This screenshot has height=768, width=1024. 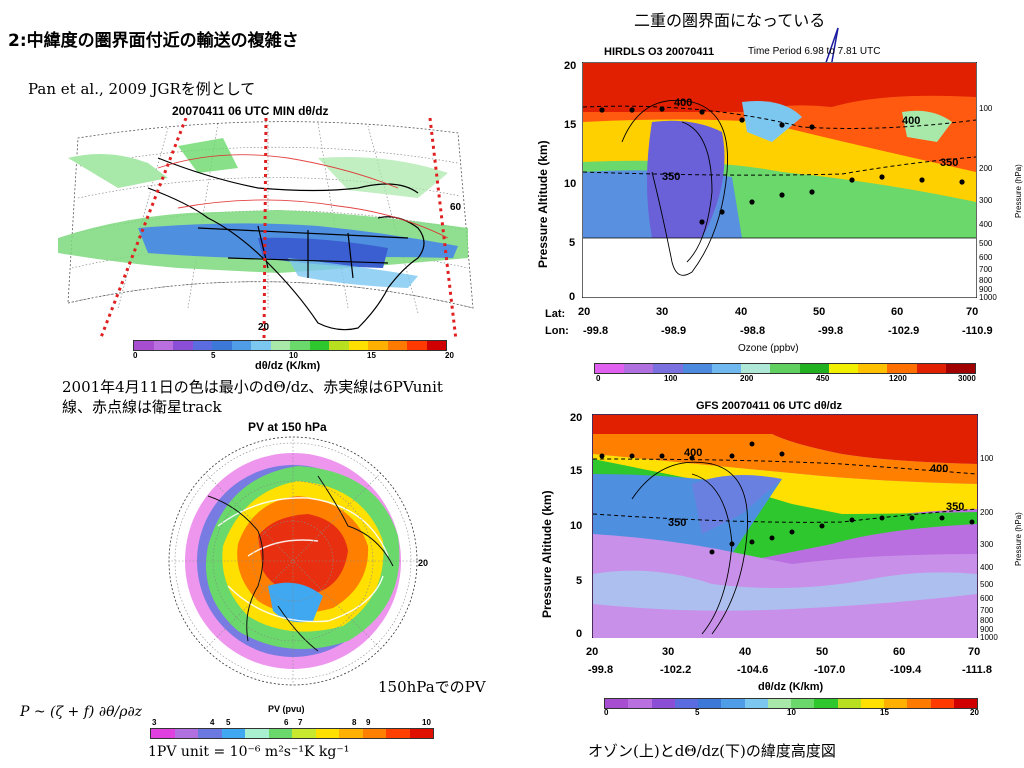 I want to click on gfs-panel-title: GFS 20070411 06 UTC dθ/dz, so click(x=769, y=406).